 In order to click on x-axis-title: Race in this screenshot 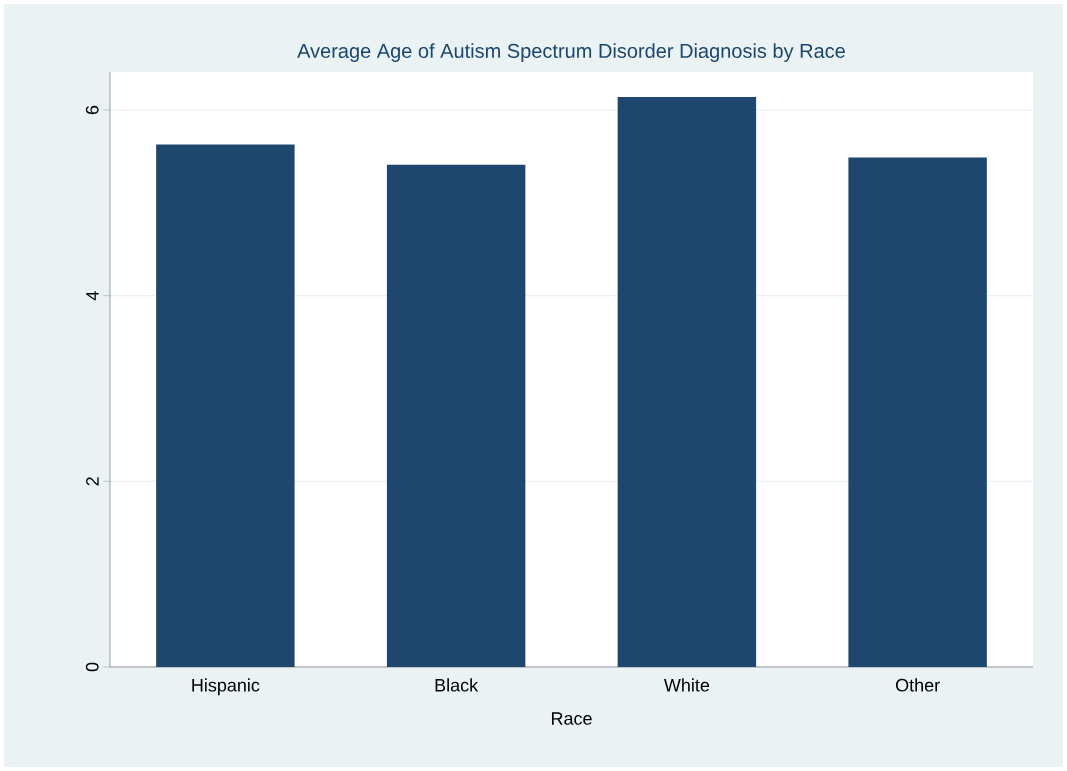, I will do `click(571, 718)`.